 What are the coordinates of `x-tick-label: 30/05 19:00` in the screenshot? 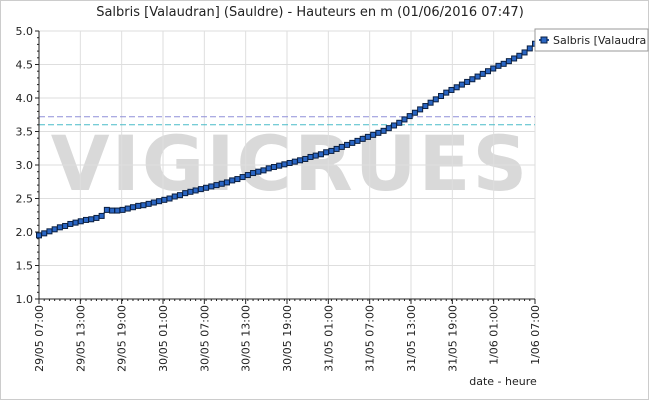 It's located at (287, 338).